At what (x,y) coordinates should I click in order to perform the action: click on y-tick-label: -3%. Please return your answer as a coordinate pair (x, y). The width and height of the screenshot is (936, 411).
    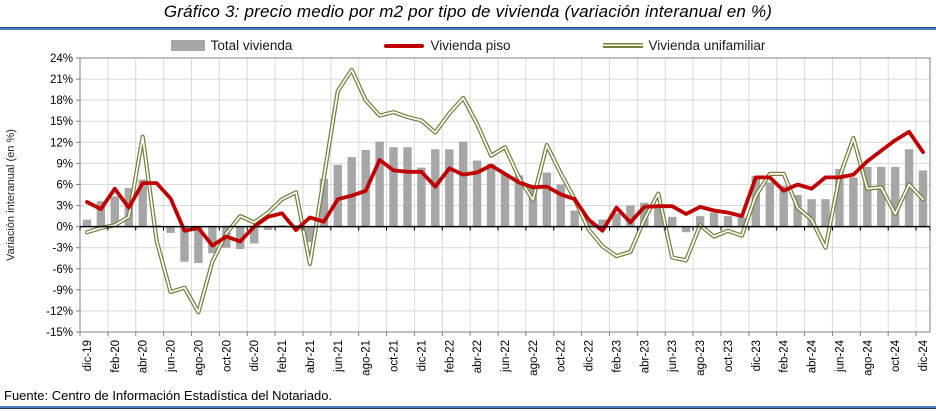
    Looking at the image, I should click on (63, 249).